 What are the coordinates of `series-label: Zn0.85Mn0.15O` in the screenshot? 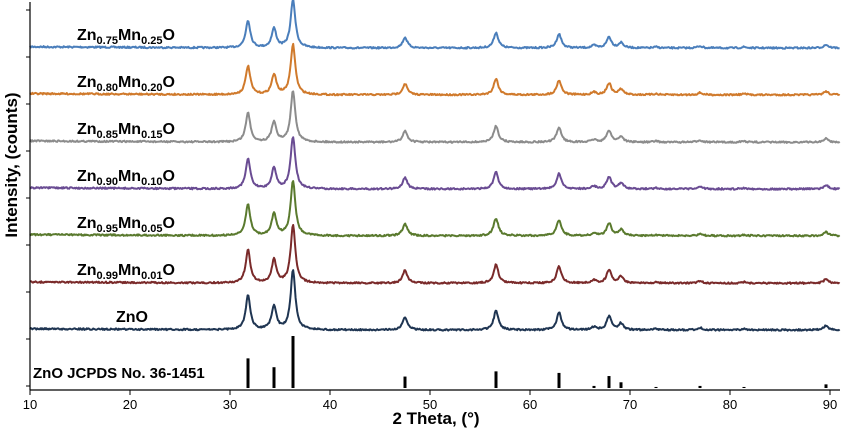 It's located at (126, 131).